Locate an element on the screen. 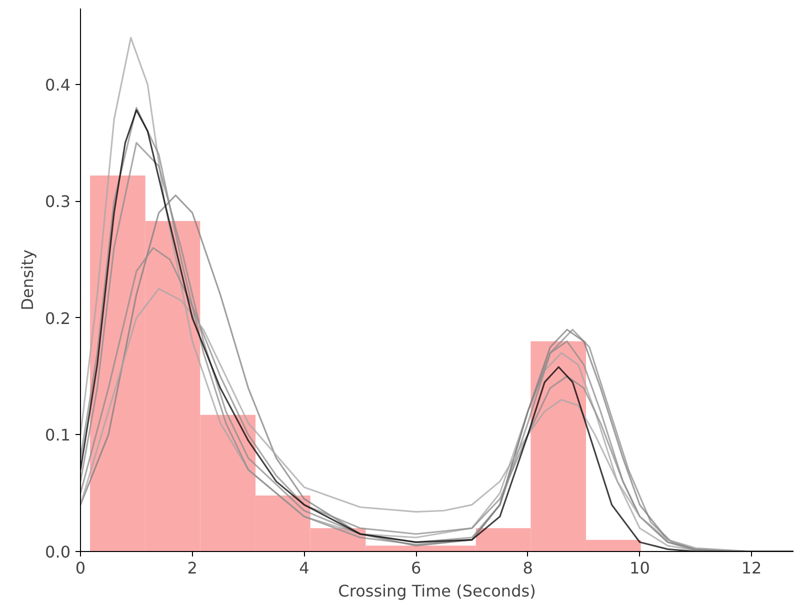 The height and width of the screenshot is (606, 795). y-axis-title: Density is located at coordinates (28, 280).